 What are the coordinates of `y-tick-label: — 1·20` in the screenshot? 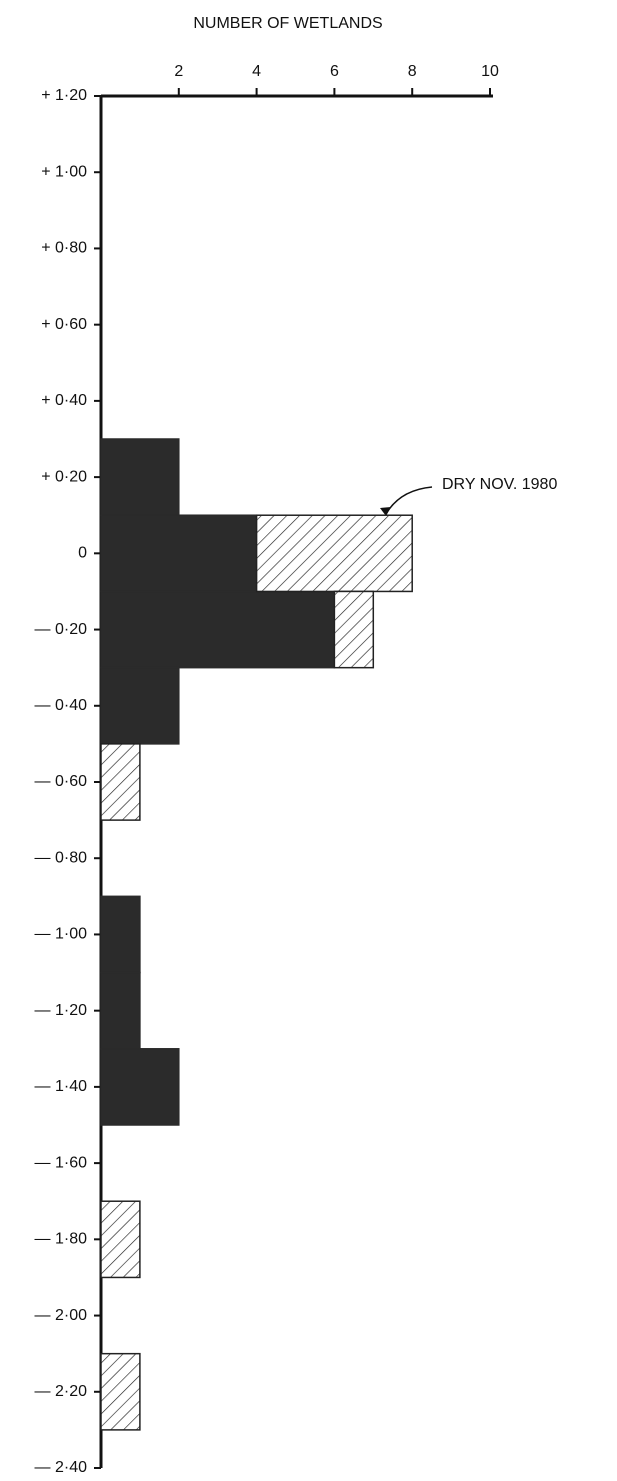 It's located at (61, 1010).